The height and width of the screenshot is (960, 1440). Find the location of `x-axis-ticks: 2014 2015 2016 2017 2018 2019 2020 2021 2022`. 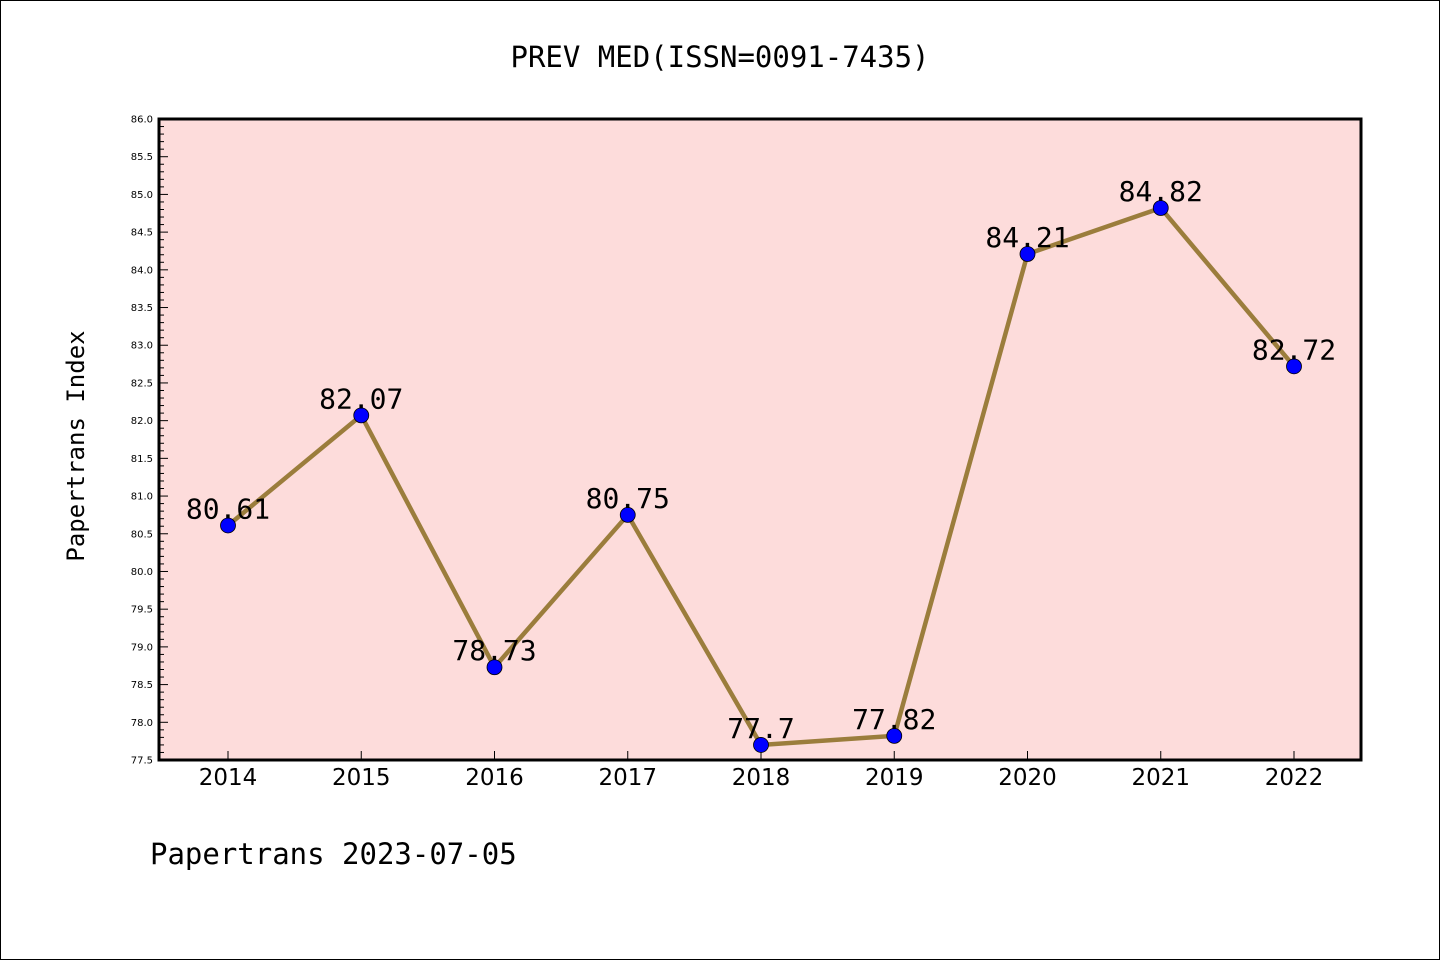

x-axis-ticks: 2014 2015 2016 2017 2018 2019 2020 2021 2022 is located at coordinates (761, 771).